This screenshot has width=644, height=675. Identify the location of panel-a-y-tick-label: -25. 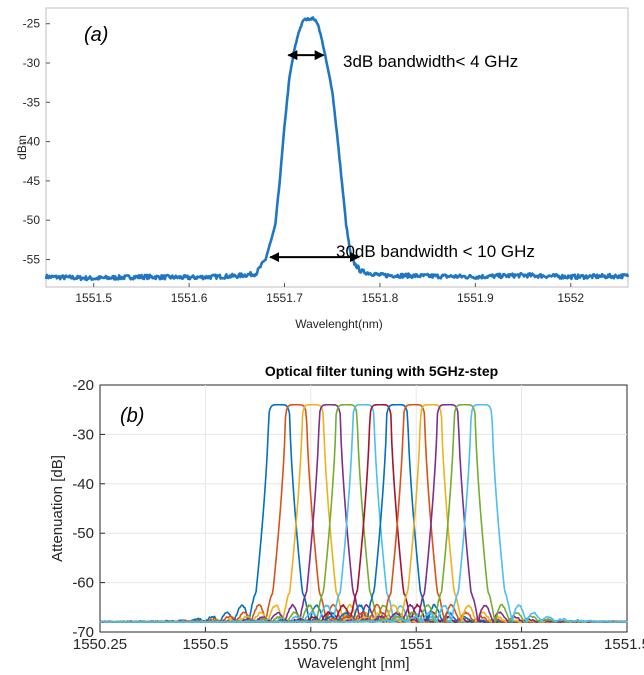
(32, 24).